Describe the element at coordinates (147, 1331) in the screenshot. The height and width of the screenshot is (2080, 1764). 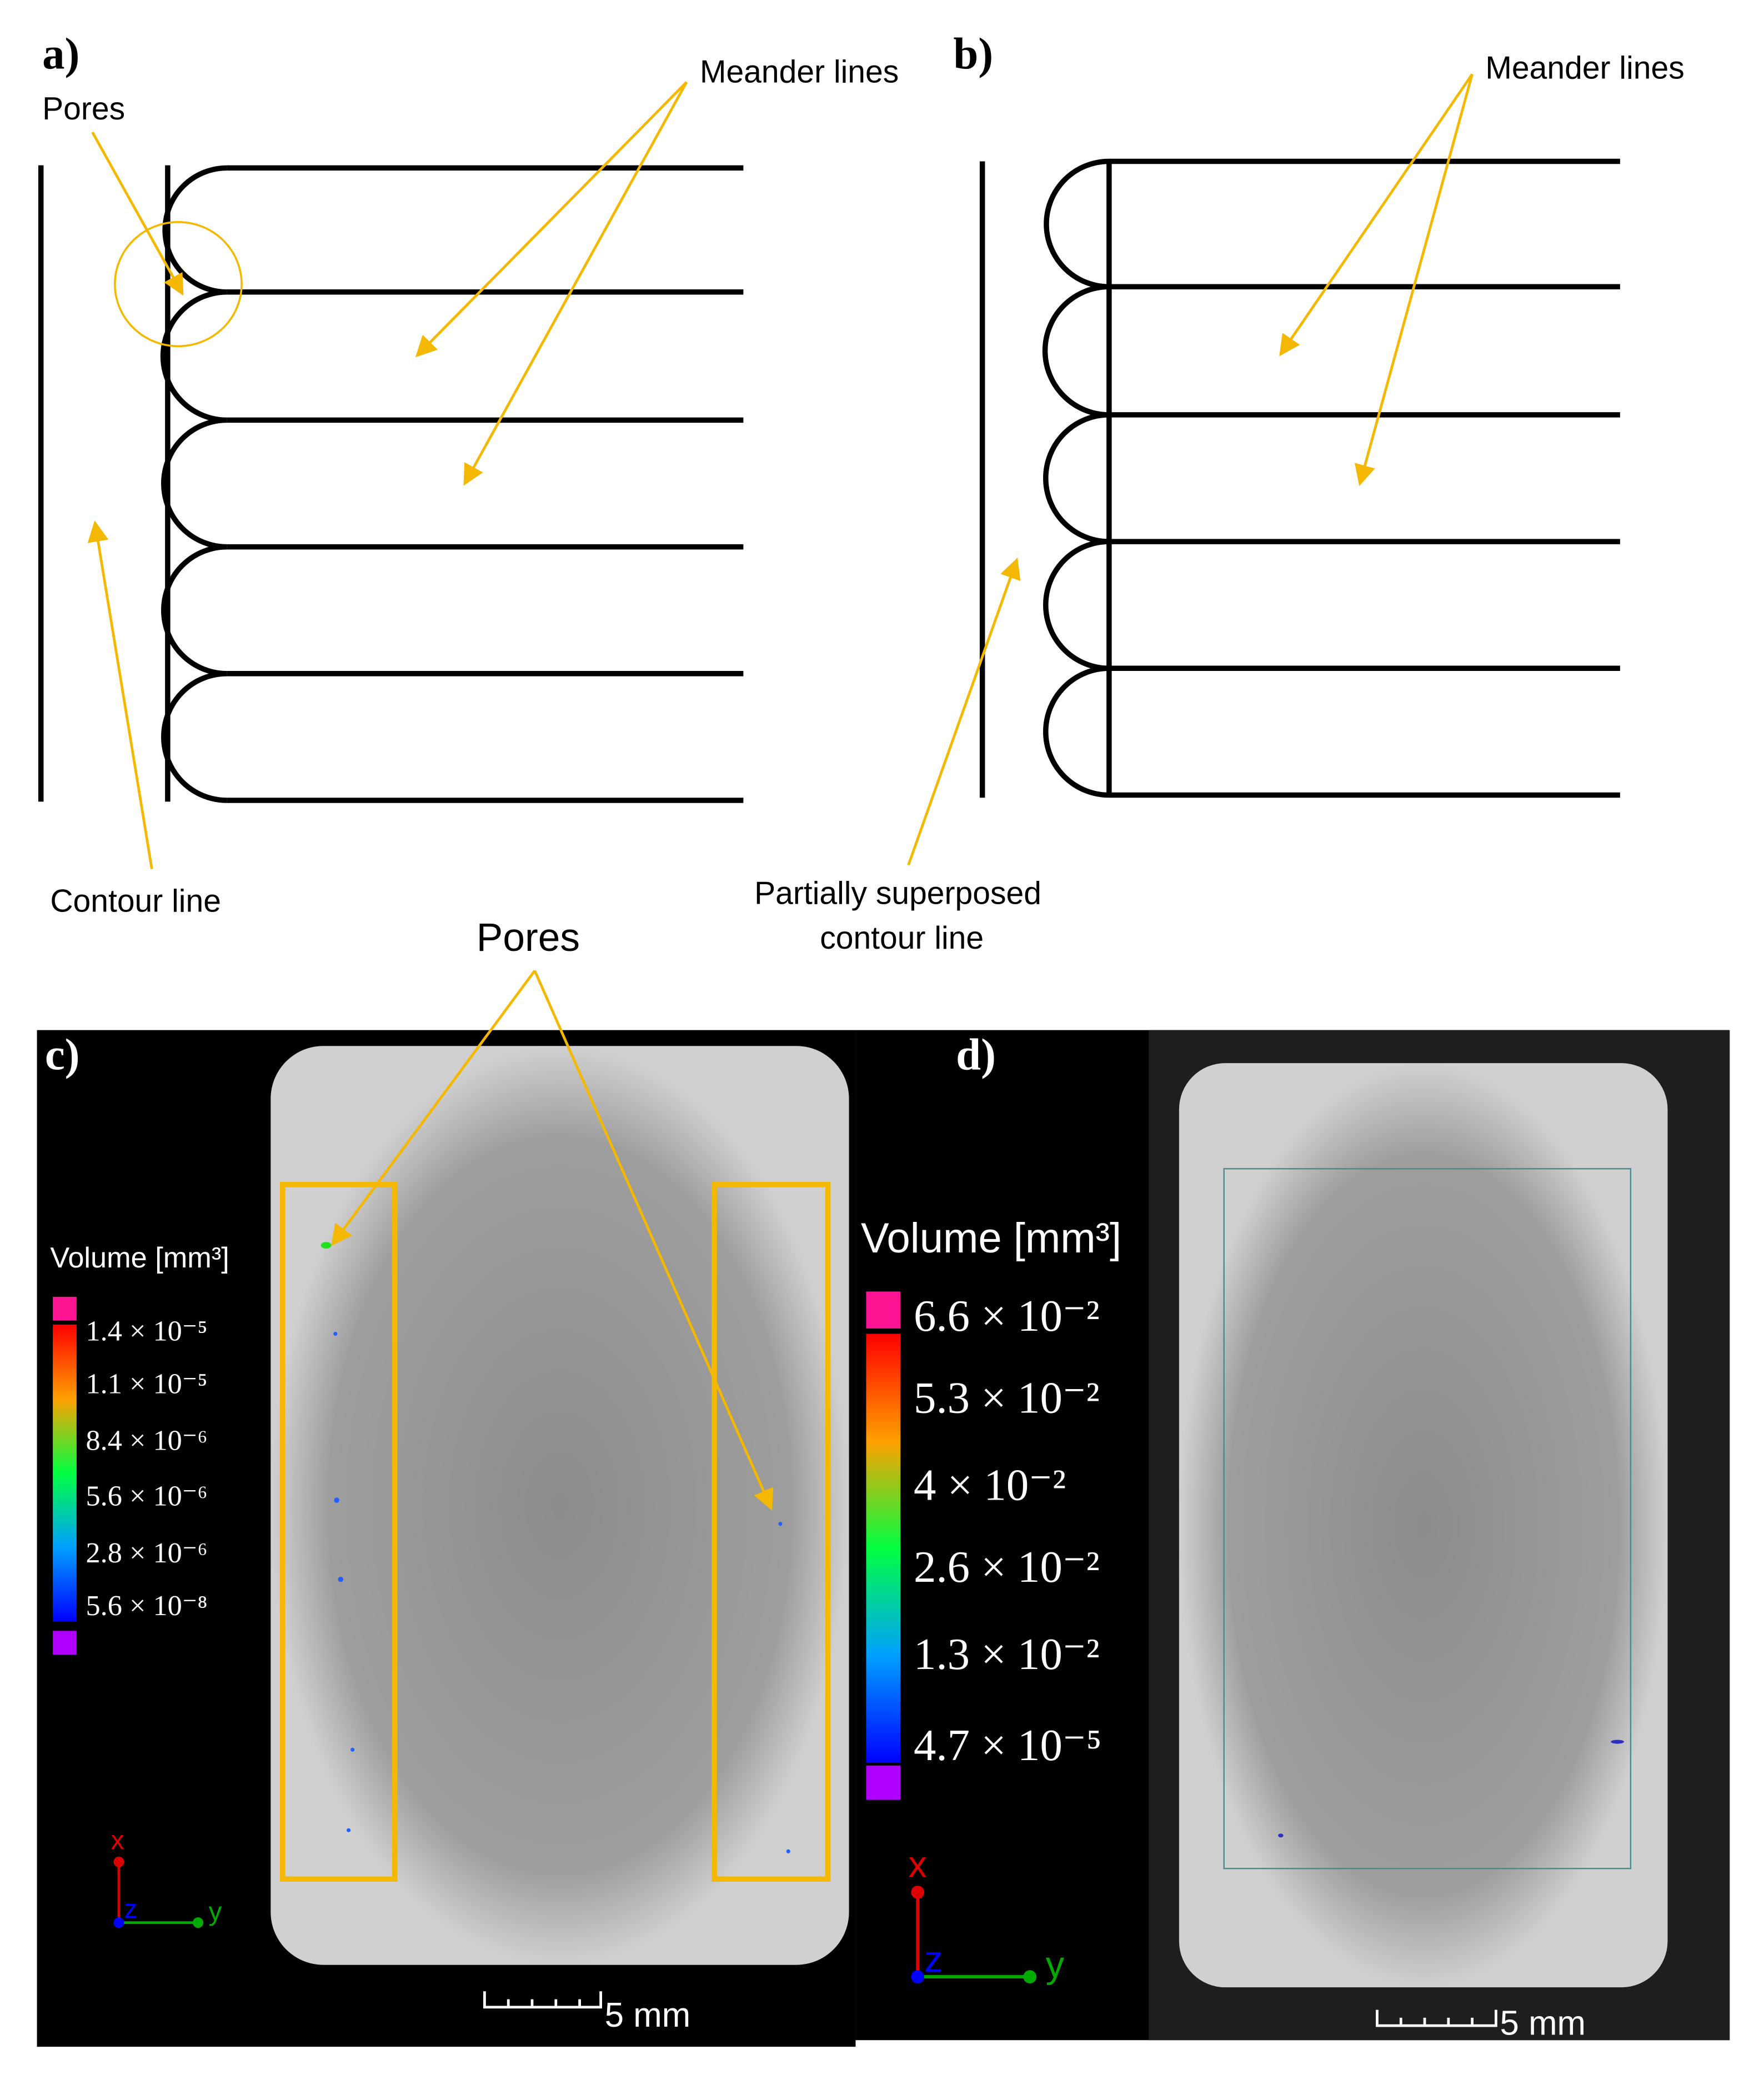
I see `colorbar-label: 1.4 × 10⁻⁵` at that location.